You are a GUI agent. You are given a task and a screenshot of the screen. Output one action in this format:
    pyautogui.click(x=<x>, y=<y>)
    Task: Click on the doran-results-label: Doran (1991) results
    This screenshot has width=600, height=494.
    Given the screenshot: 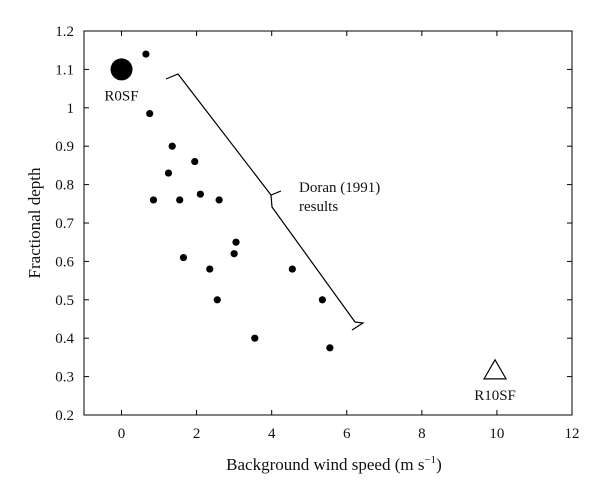 What is the action you would take?
    pyautogui.click(x=341, y=197)
    